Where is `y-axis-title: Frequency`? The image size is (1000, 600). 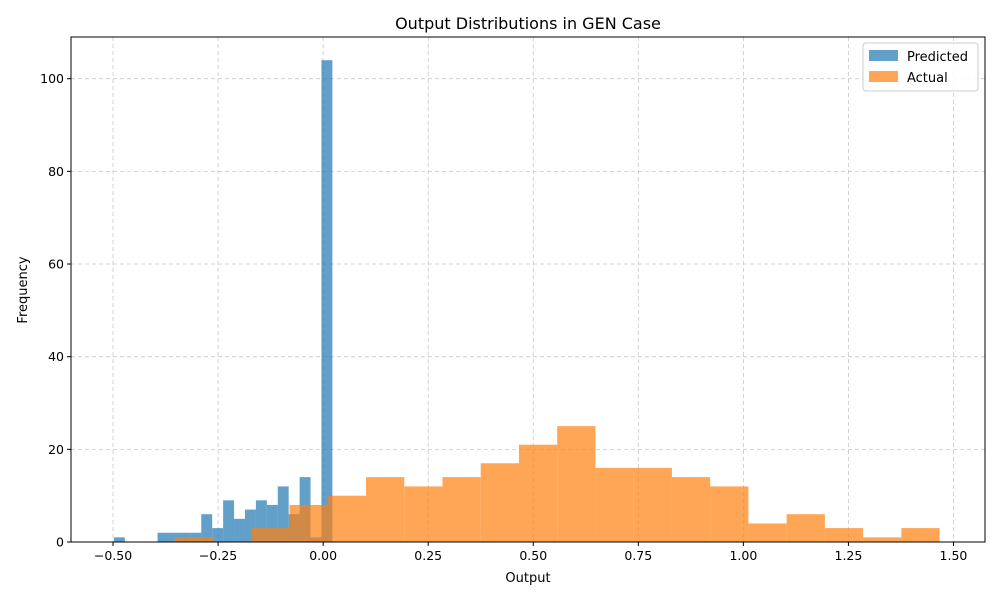 y-axis-title: Frequency is located at coordinates (23, 289).